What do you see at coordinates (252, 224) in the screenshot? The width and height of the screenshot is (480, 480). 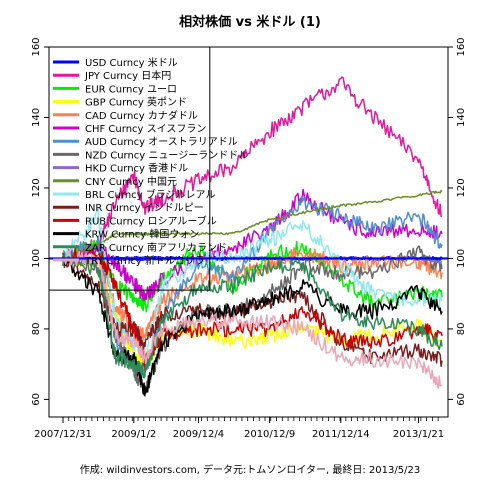 I see `series-line` at bounding box center [252, 224].